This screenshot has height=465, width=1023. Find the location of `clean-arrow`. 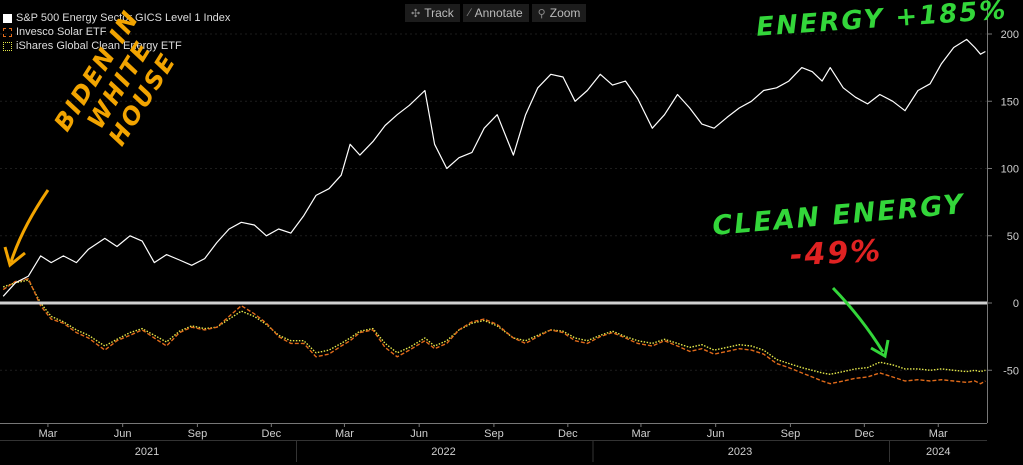

clean-arrow is located at coordinates (858, 319).